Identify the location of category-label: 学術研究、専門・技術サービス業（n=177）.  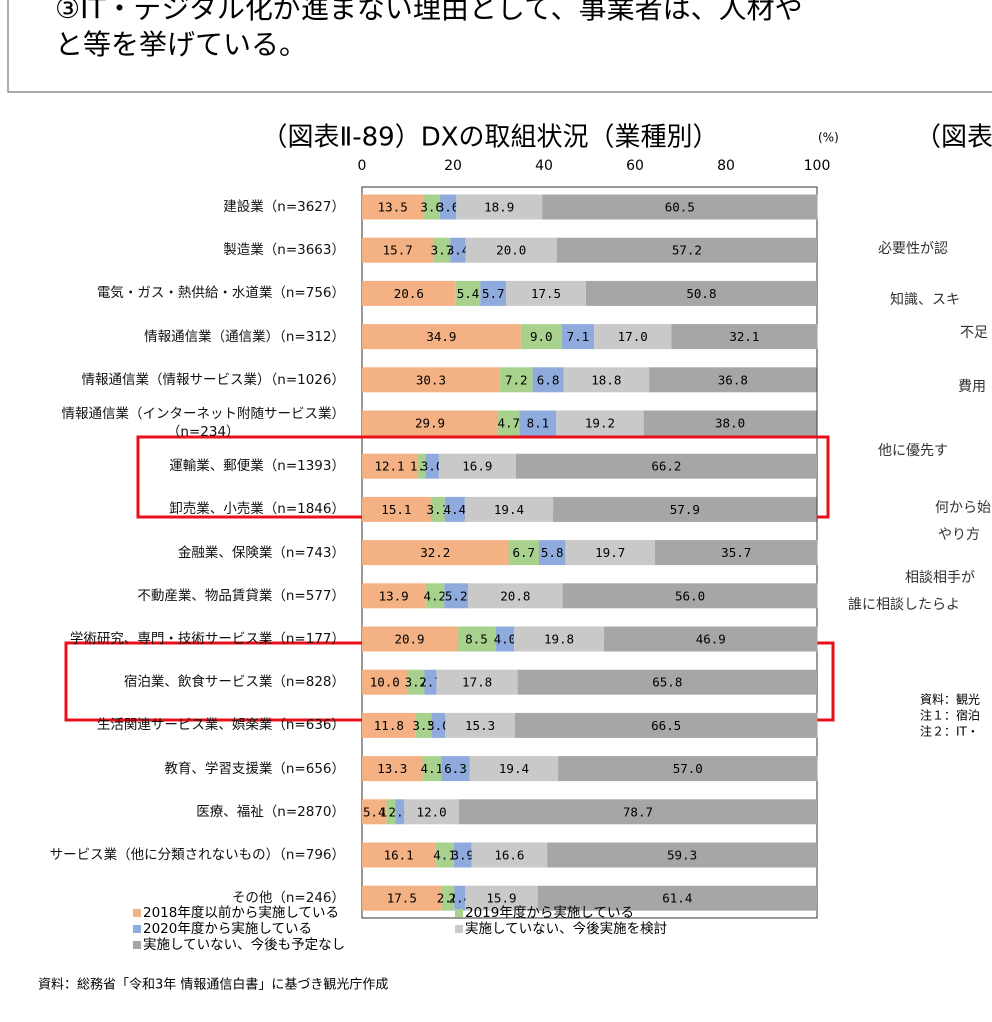
(207, 639).